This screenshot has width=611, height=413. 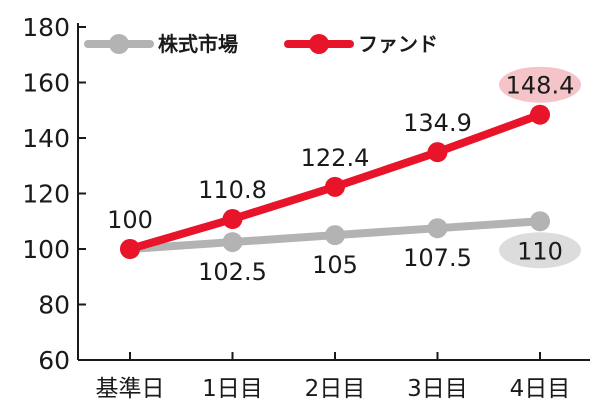 I want to click on y-tick-label: 60, so click(x=54, y=360).